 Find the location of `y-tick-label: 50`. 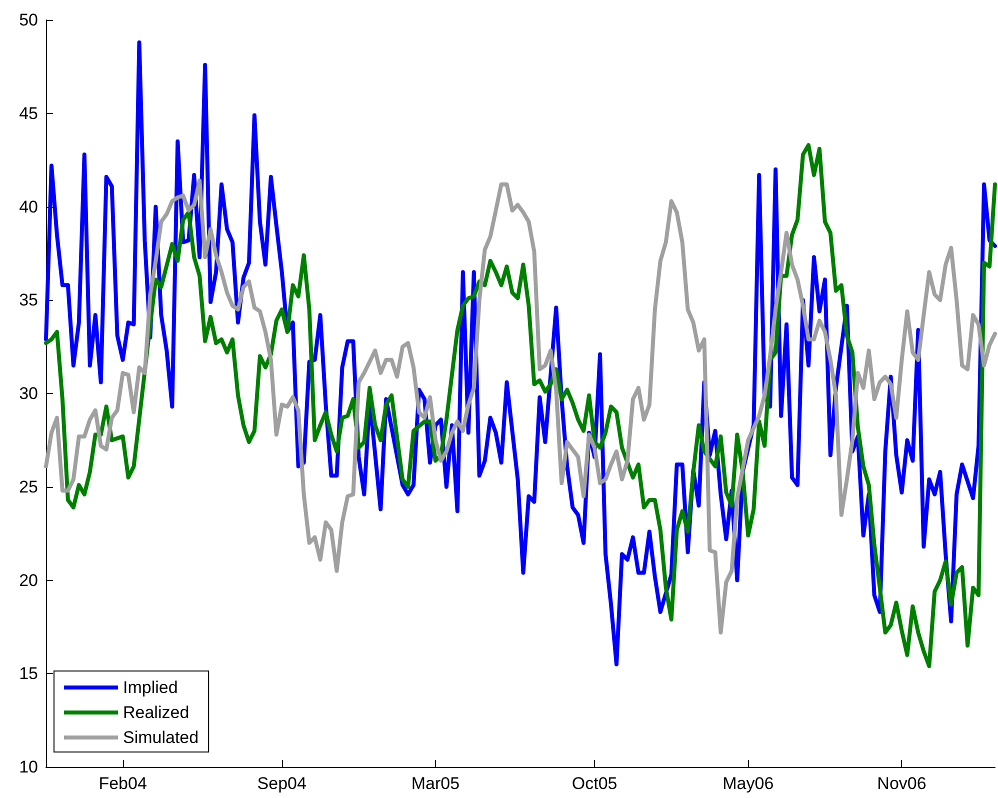

y-tick-label: 50 is located at coordinates (28, 20).